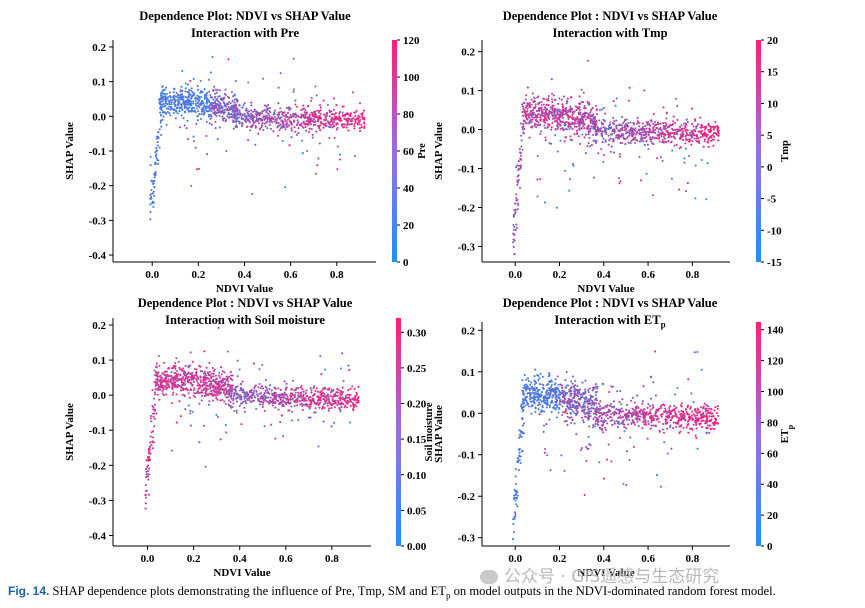 This screenshot has height=608, width=865. Describe the element at coordinates (610, 323) in the screenshot. I see `subtitle-line: Interaction with ETp` at that location.